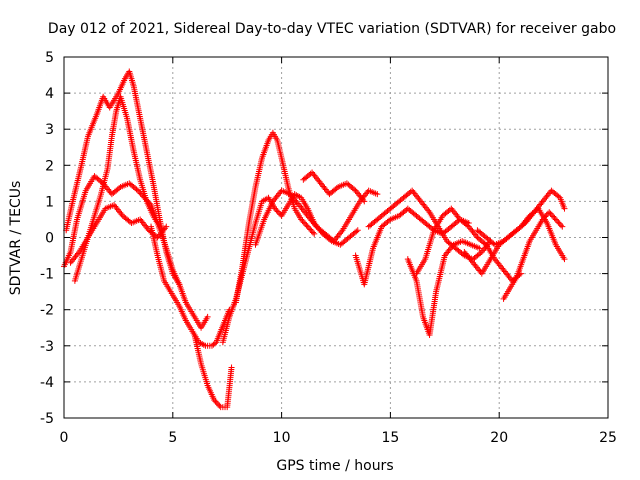 This screenshot has height=480, width=640. What do you see at coordinates (47, 347) in the screenshot?
I see `y-tick-label: -3` at bounding box center [47, 347].